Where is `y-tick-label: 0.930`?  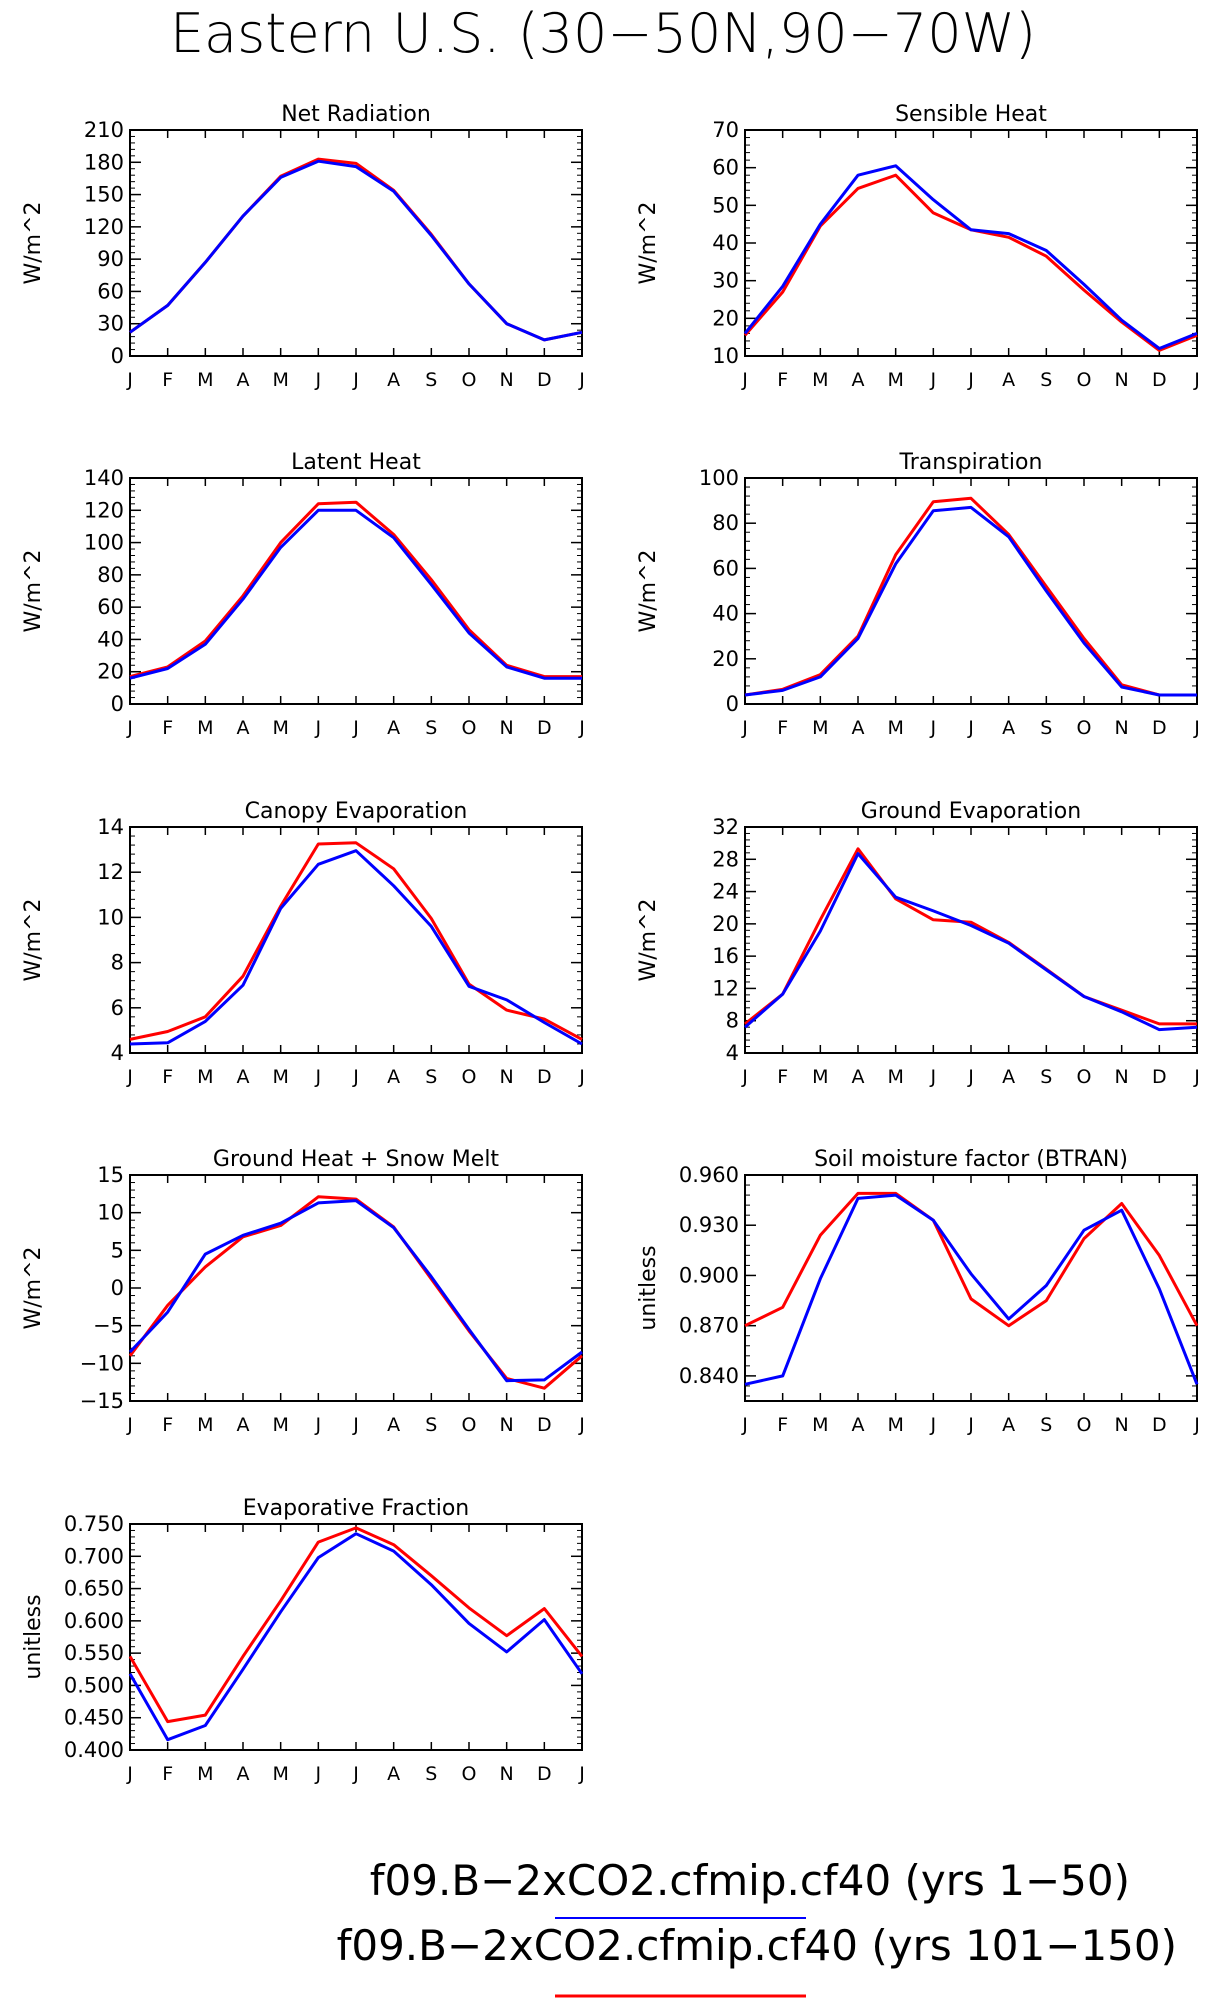
y-tick-label: 0.930 is located at coordinates (709, 1225).